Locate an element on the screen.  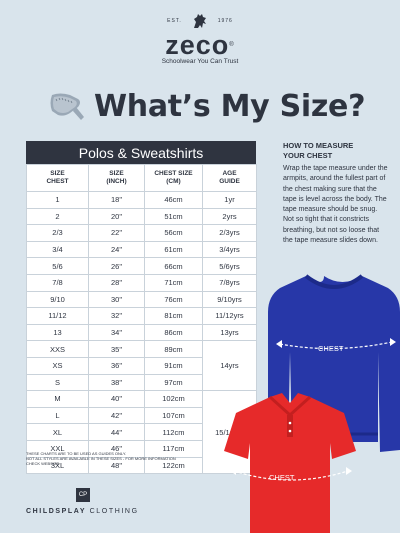
polo-shirt-icon is located at coordinates (290, 463).